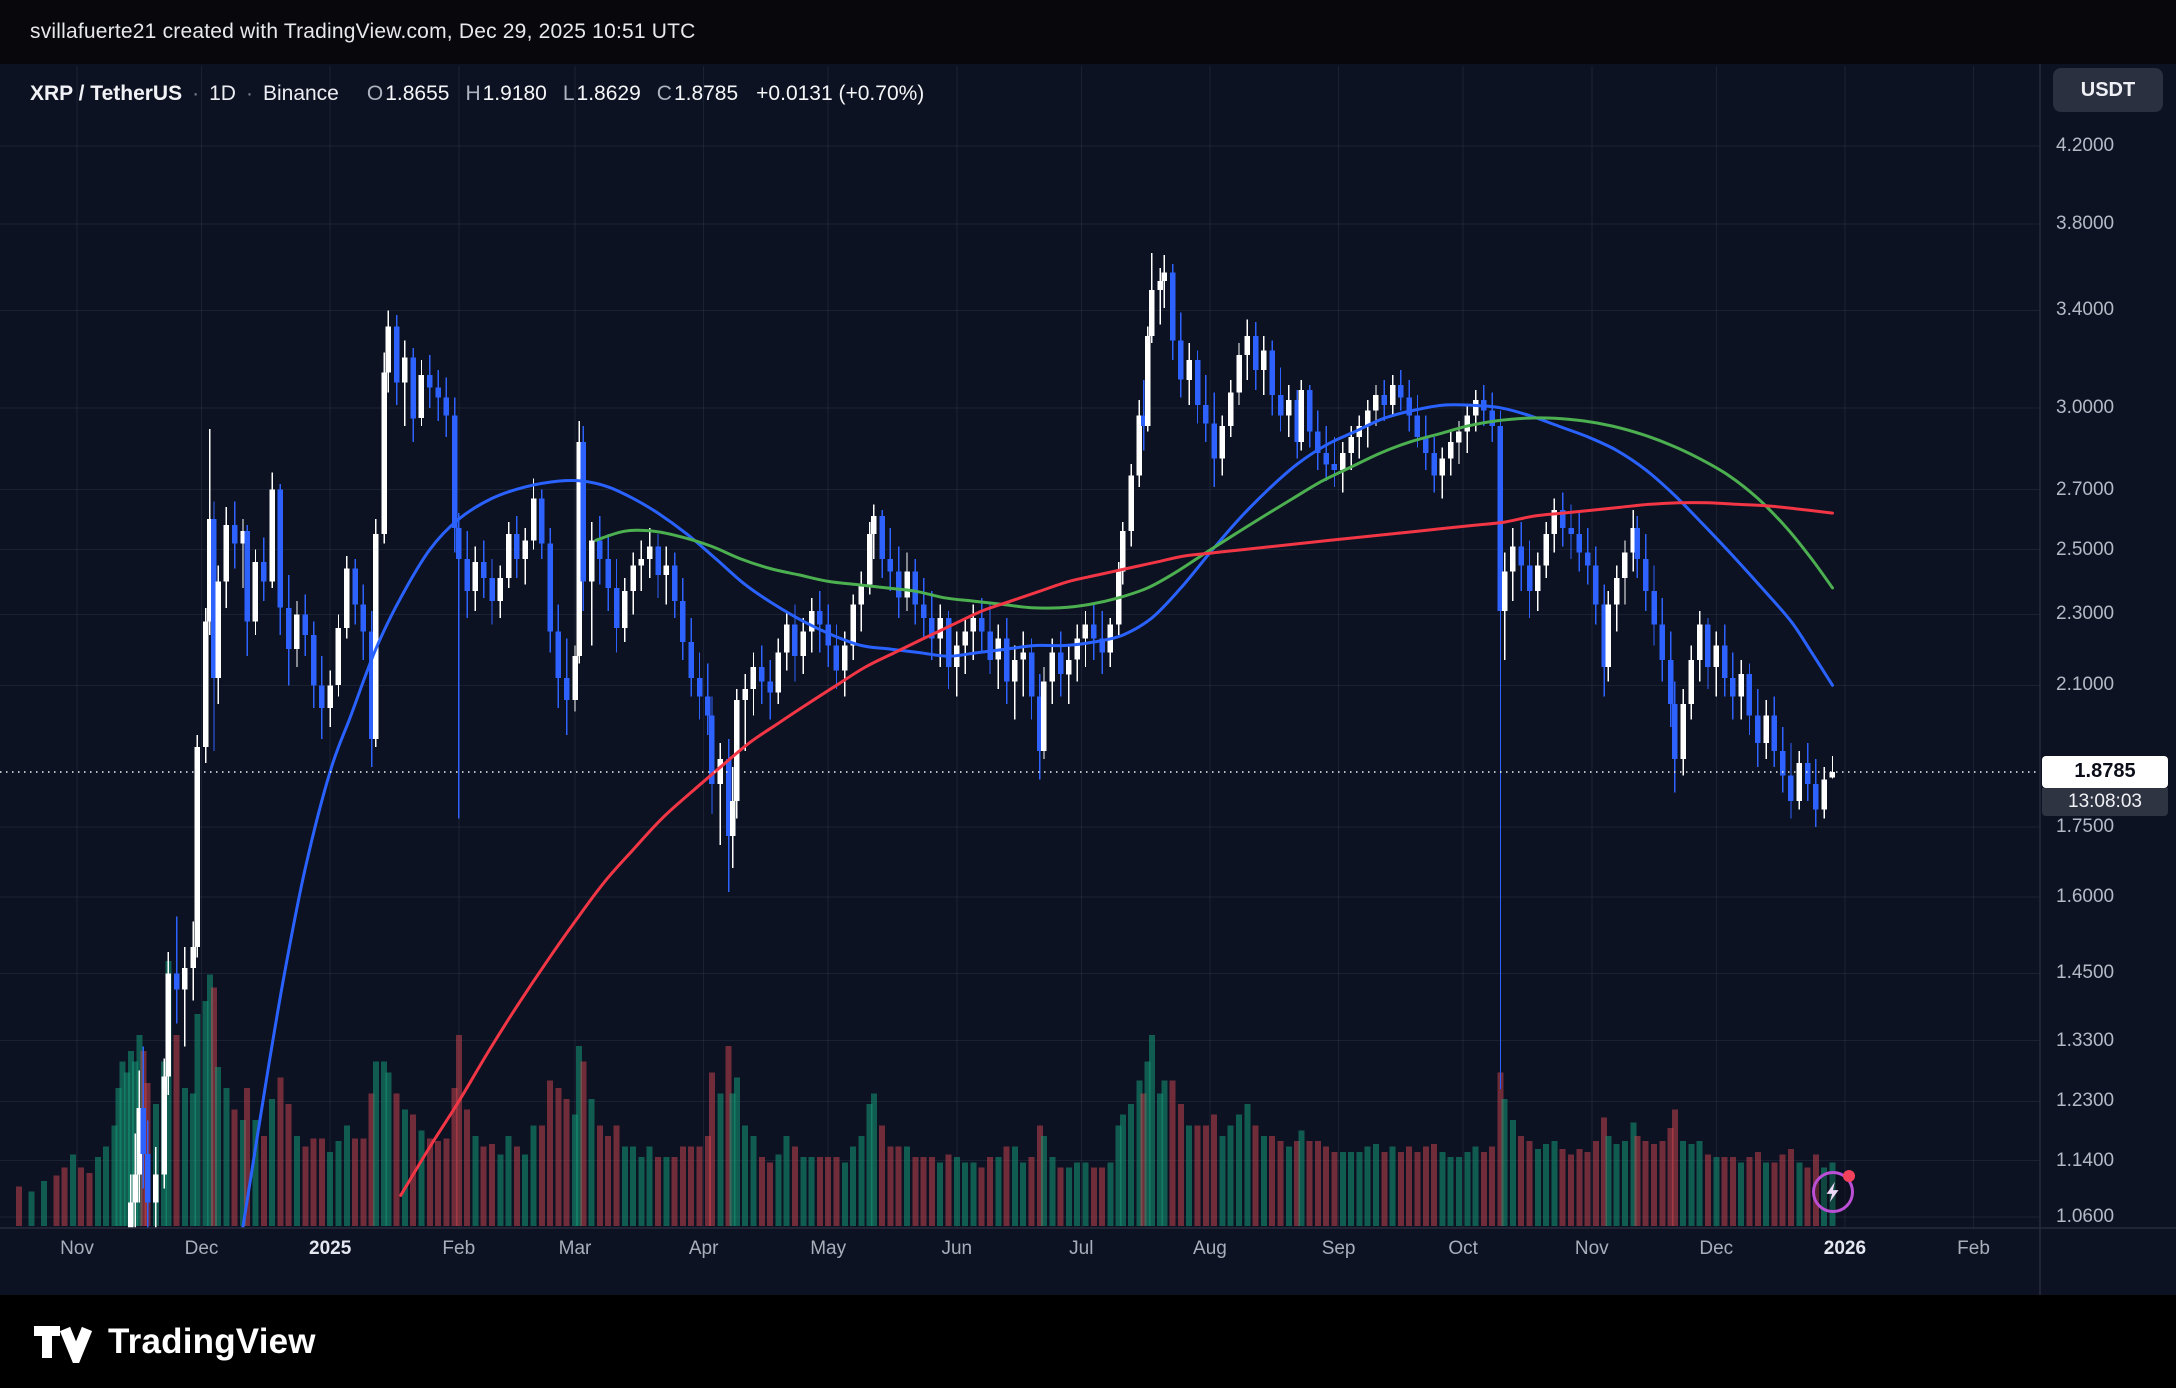 This screenshot has height=1388, width=2176. Describe the element at coordinates (1845, 1248) in the screenshot. I see `time-axis-label: 2026` at that location.